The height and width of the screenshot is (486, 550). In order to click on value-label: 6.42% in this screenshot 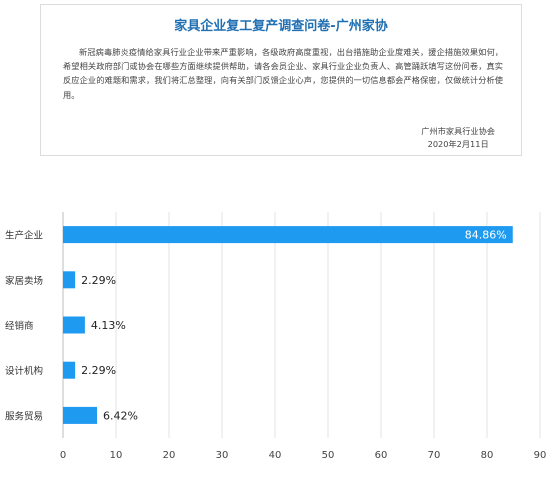, I will do `click(120, 415)`.